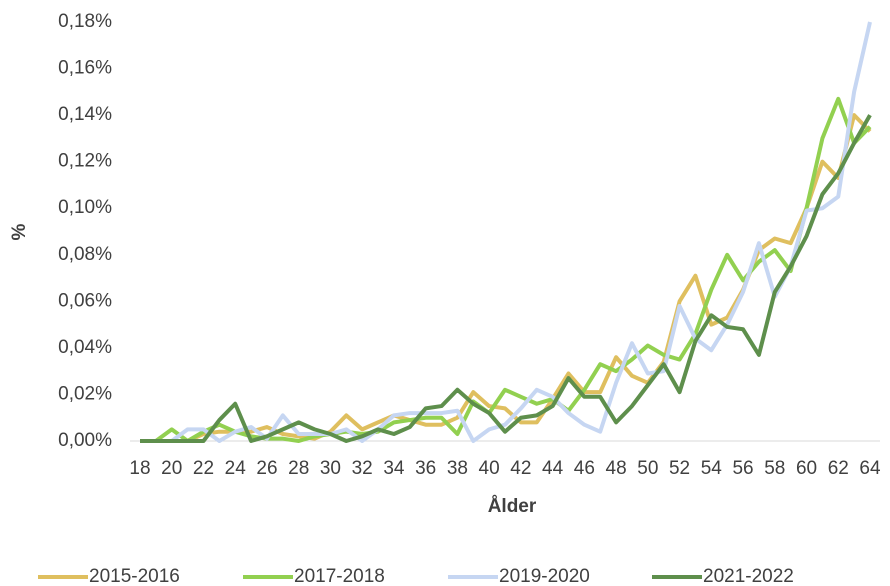 The width and height of the screenshot is (890, 586). Describe the element at coordinates (647, 468) in the screenshot. I see `x-tick-label: 50` at that location.